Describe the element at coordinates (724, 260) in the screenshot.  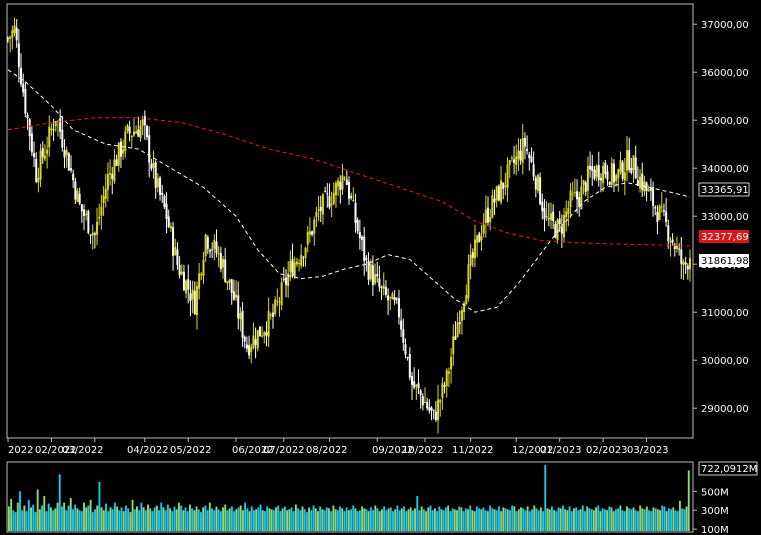
I see `last-price-tag: 31861,98` at that location.